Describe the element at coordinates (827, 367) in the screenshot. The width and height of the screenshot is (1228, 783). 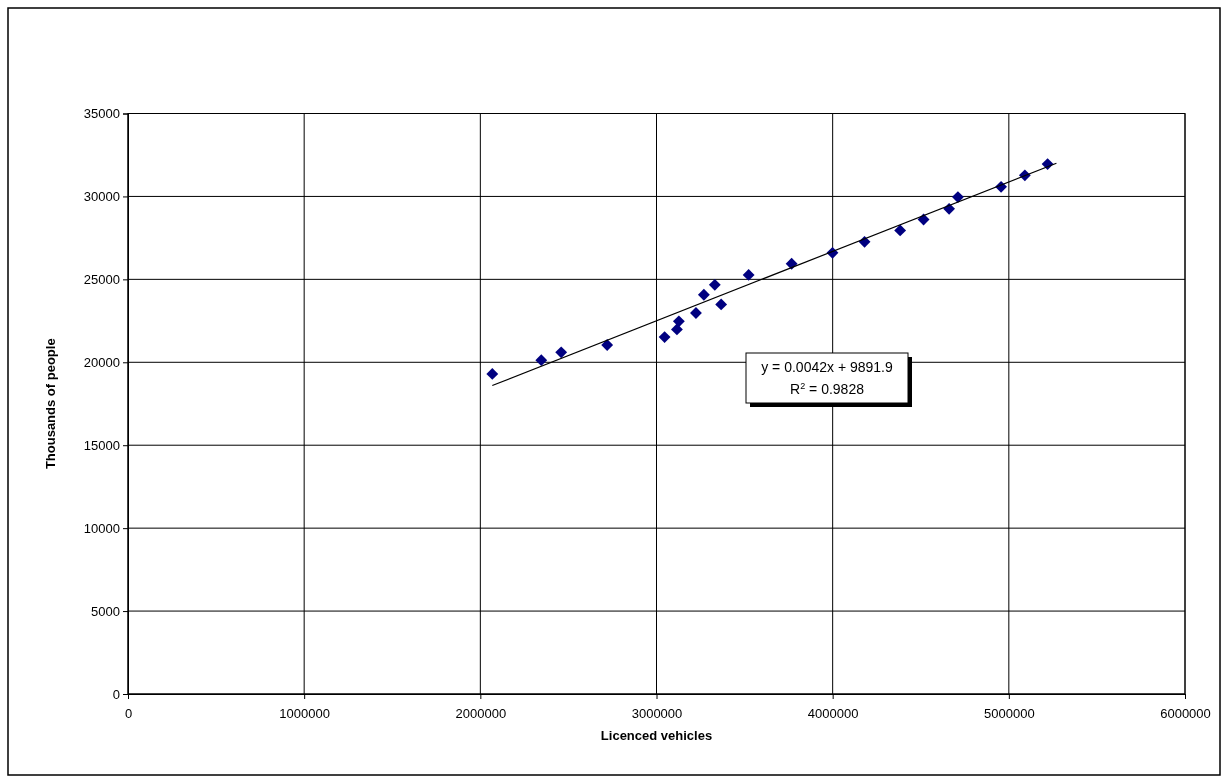
I see `annotation: y = 0.0042x + 9891.9` at that location.